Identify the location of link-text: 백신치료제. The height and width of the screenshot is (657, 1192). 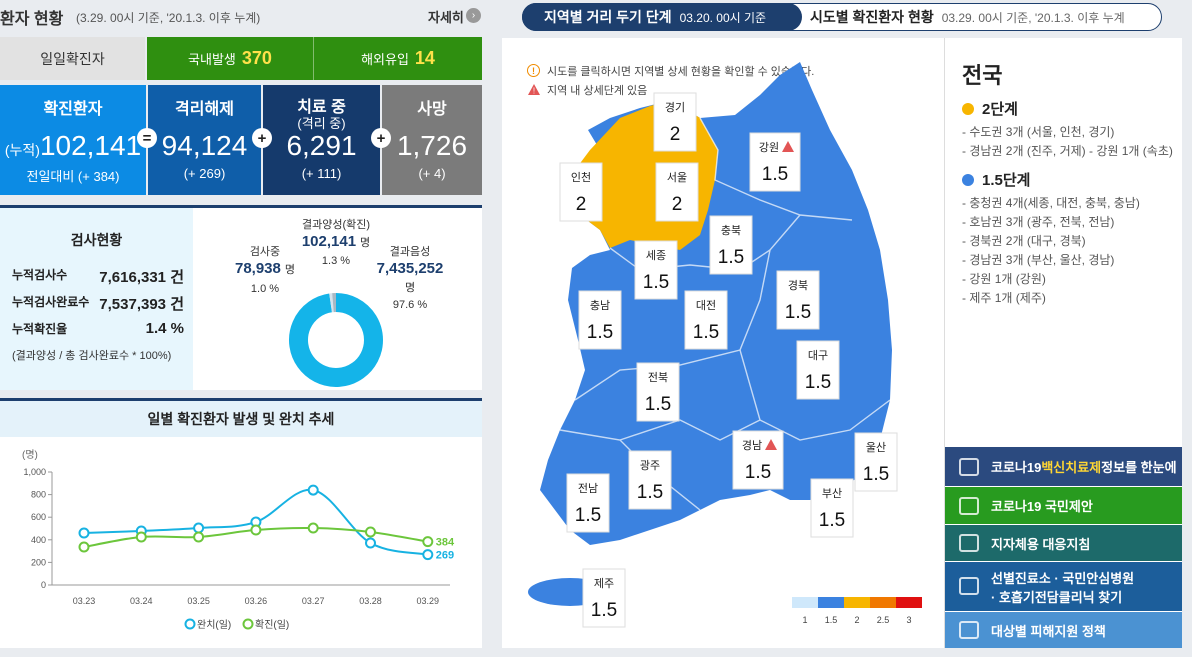
(1071, 467).